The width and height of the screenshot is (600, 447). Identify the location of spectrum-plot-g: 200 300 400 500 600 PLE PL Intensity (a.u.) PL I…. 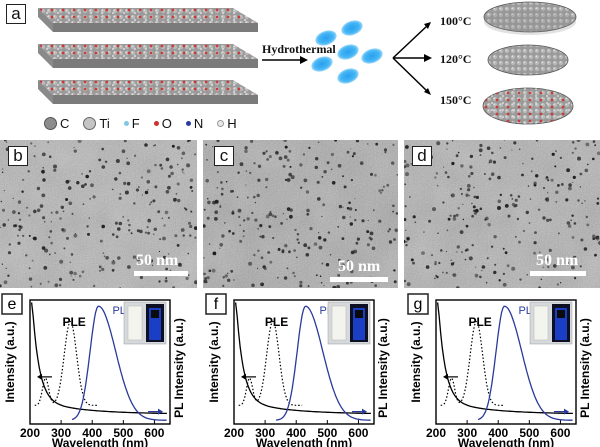
(502, 369).